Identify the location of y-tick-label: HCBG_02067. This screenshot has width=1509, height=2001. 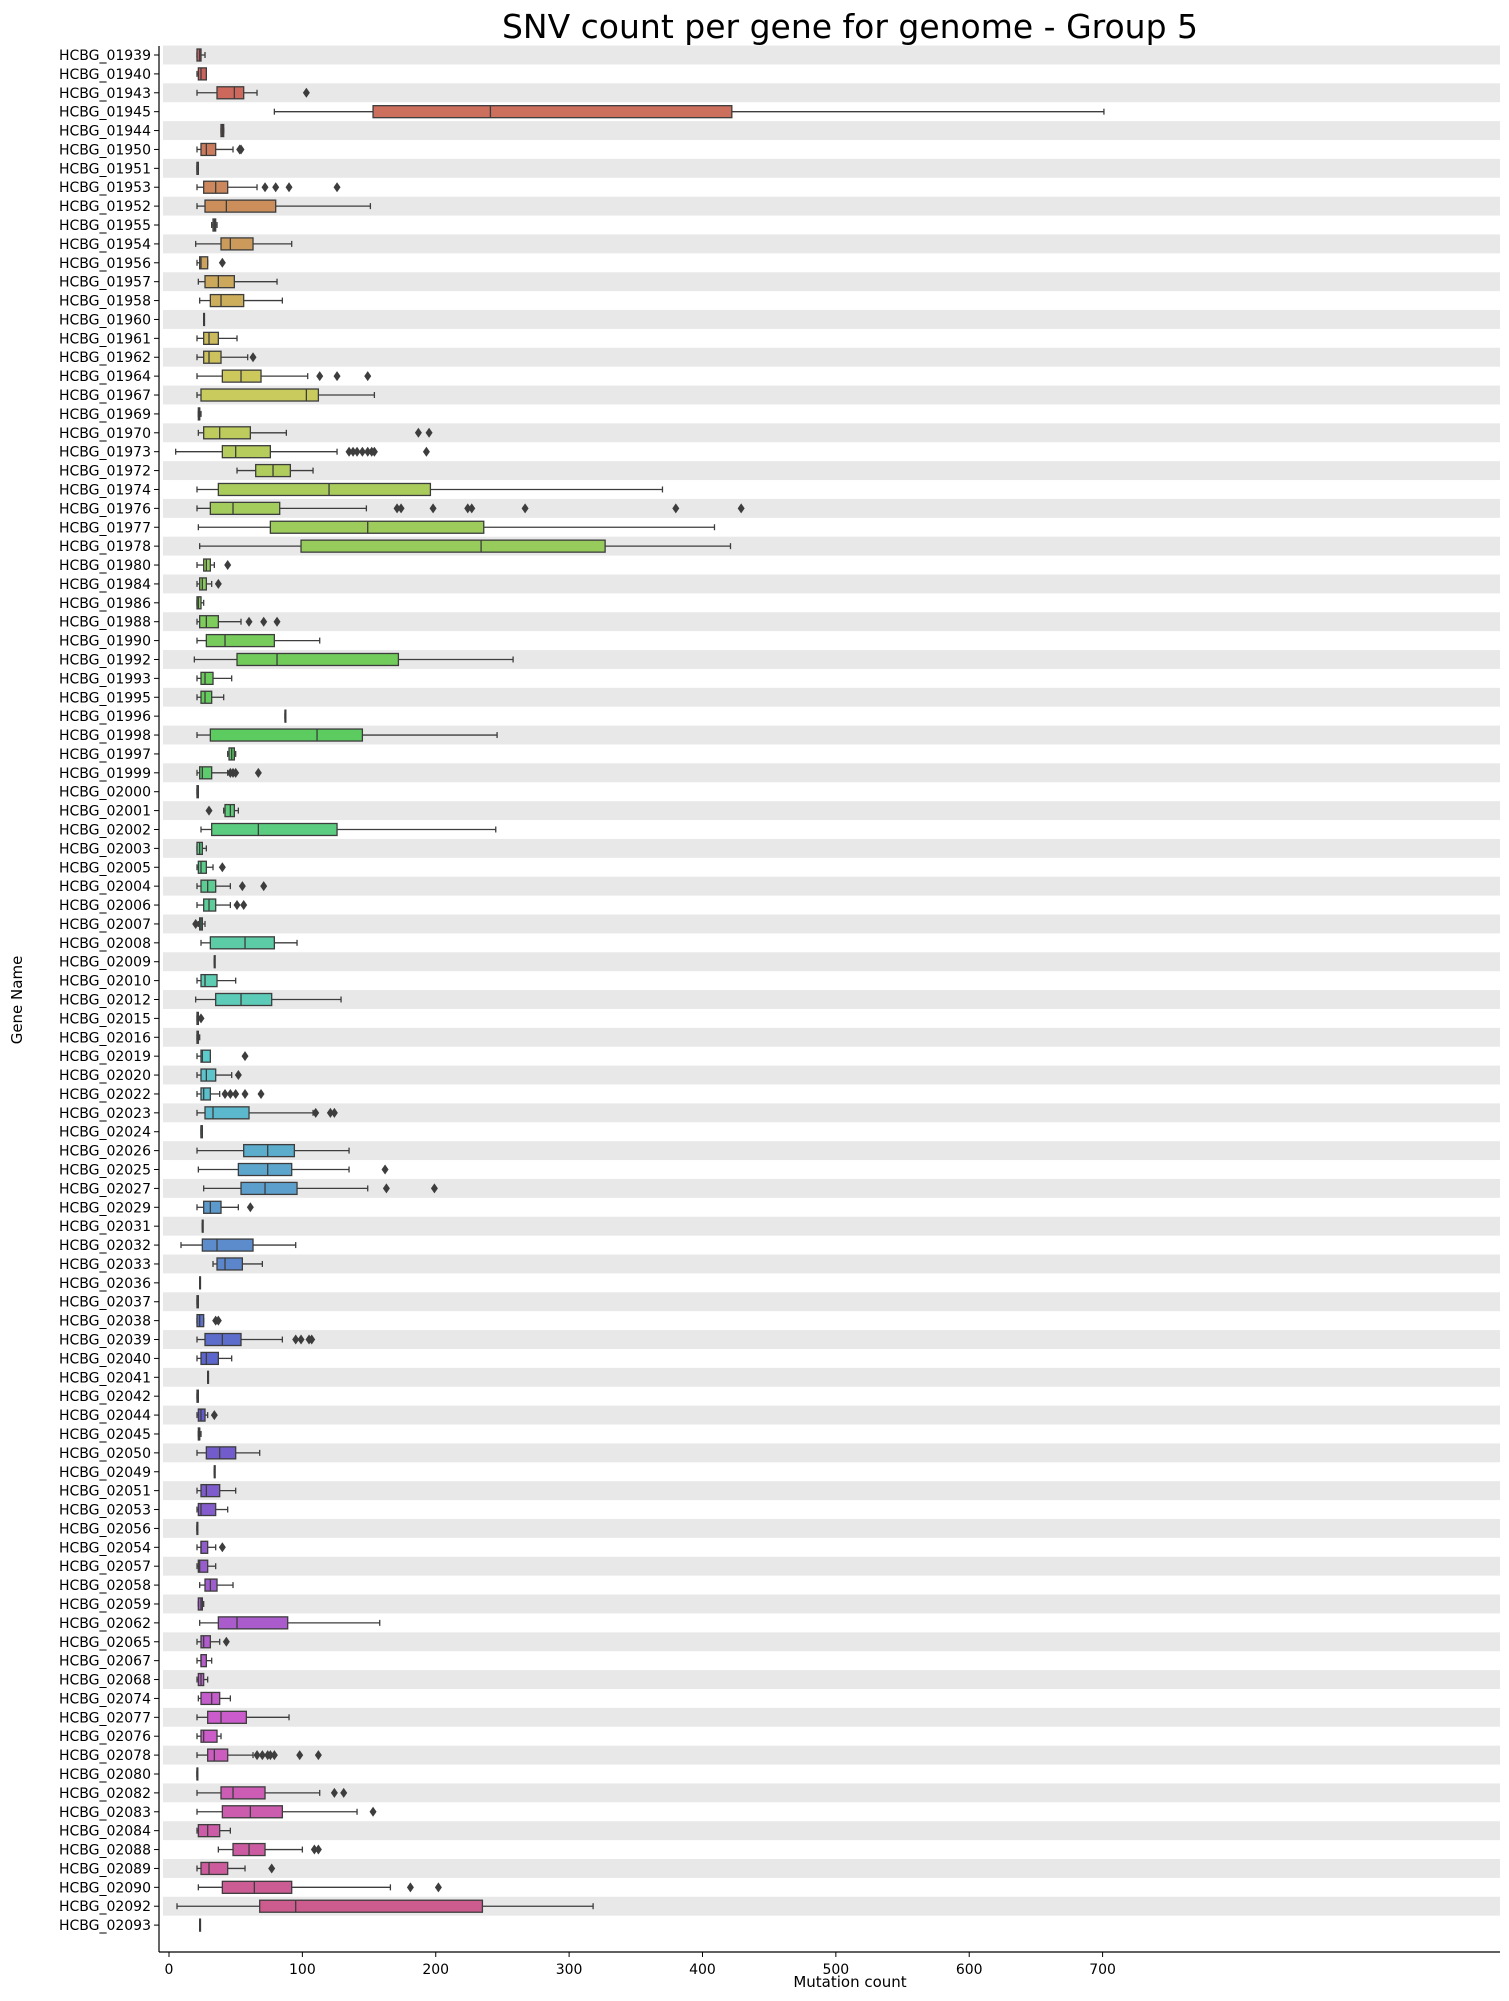
(105, 1662).